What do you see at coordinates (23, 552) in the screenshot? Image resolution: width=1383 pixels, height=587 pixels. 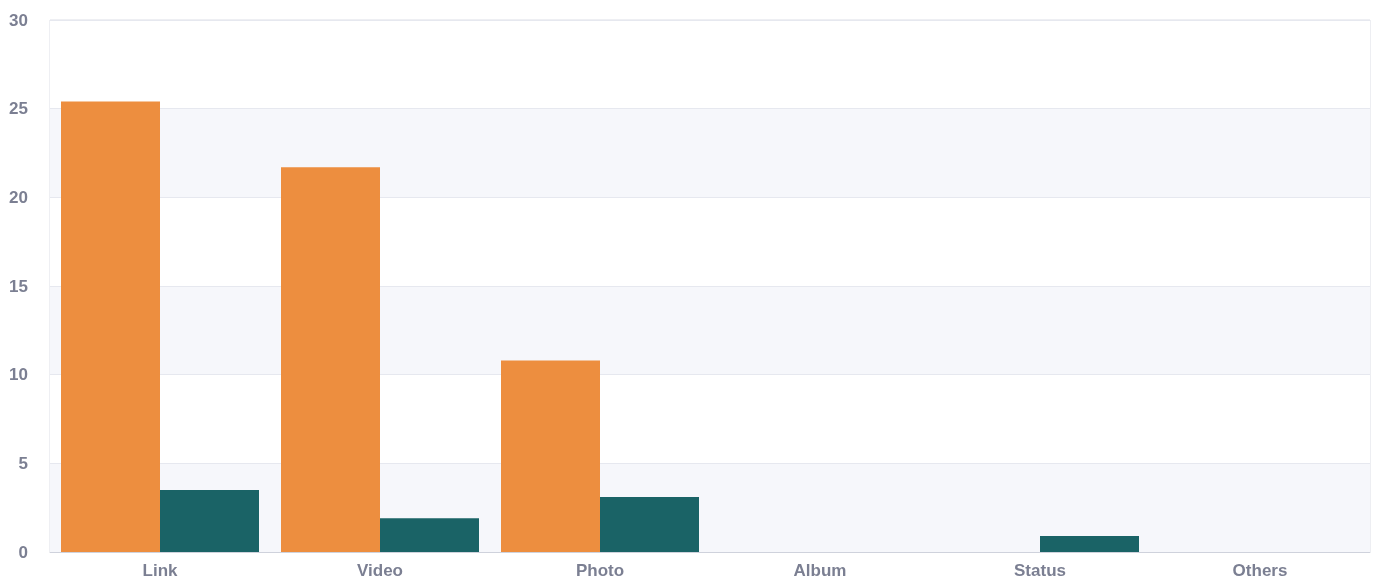 I see `y-tick-label: 0` at bounding box center [23, 552].